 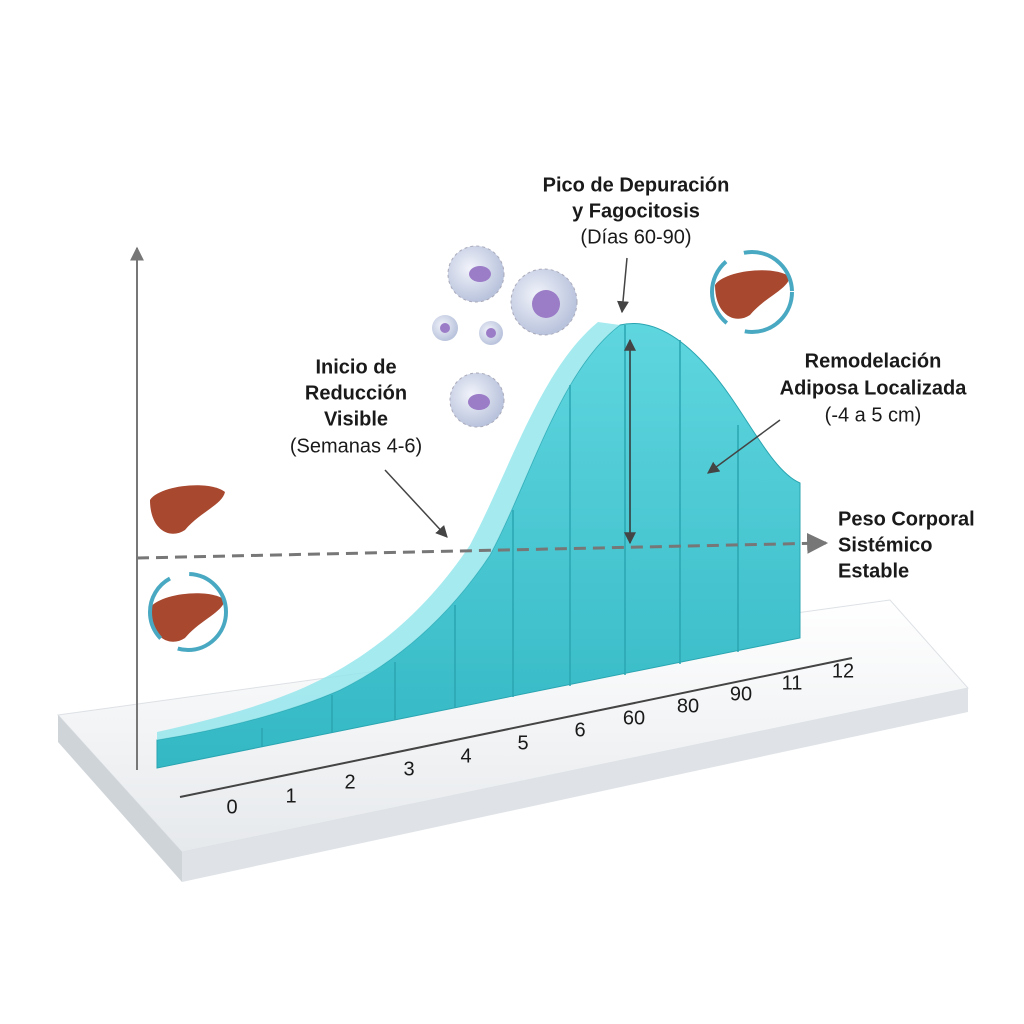 What do you see at coordinates (408, 769) in the screenshot?
I see `x-tick-label: 3` at bounding box center [408, 769].